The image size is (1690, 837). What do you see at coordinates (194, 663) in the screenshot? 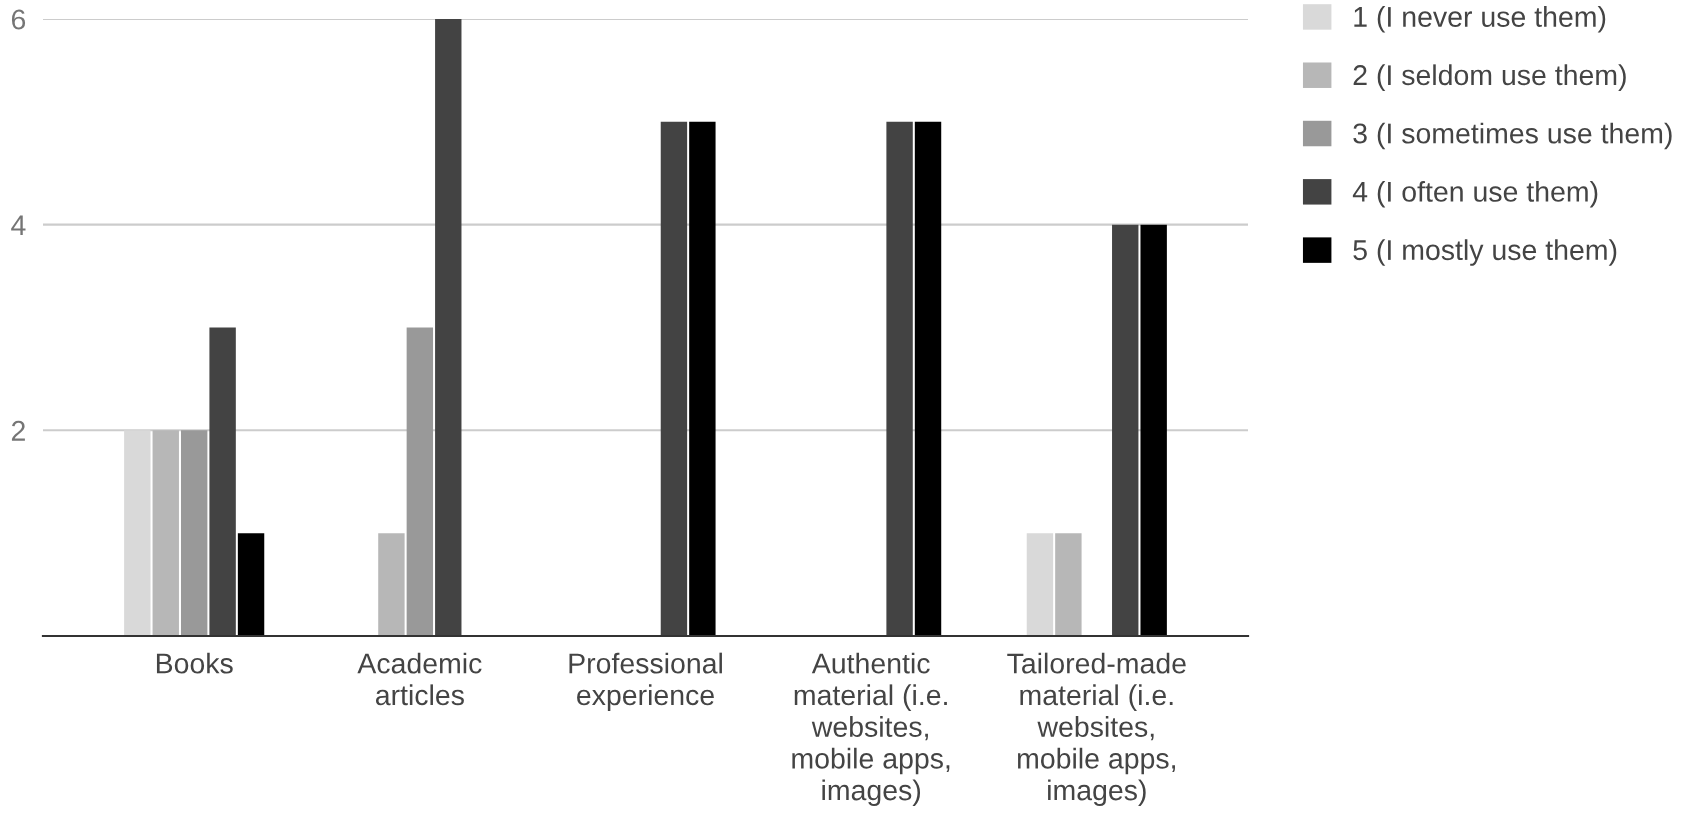
I see `x-tick-label: Books` at bounding box center [194, 663].